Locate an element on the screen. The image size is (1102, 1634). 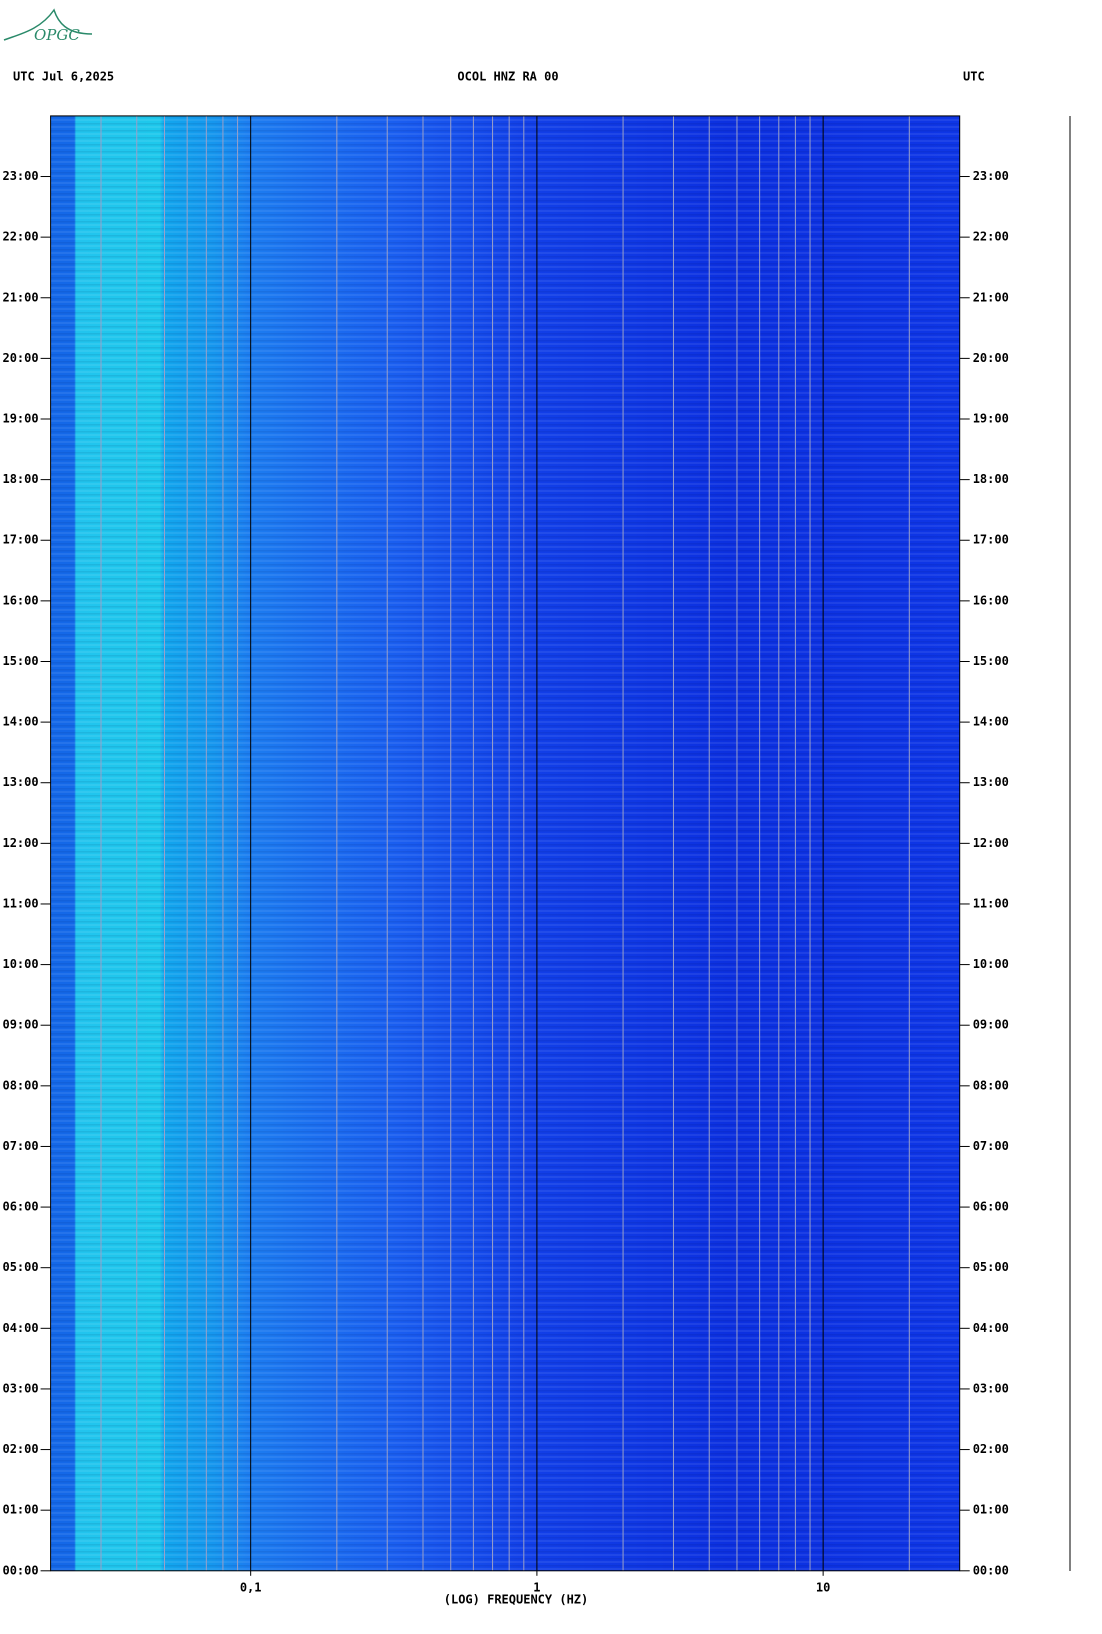
y-tick-label-left: 00:00 is located at coordinates (20, 1570).